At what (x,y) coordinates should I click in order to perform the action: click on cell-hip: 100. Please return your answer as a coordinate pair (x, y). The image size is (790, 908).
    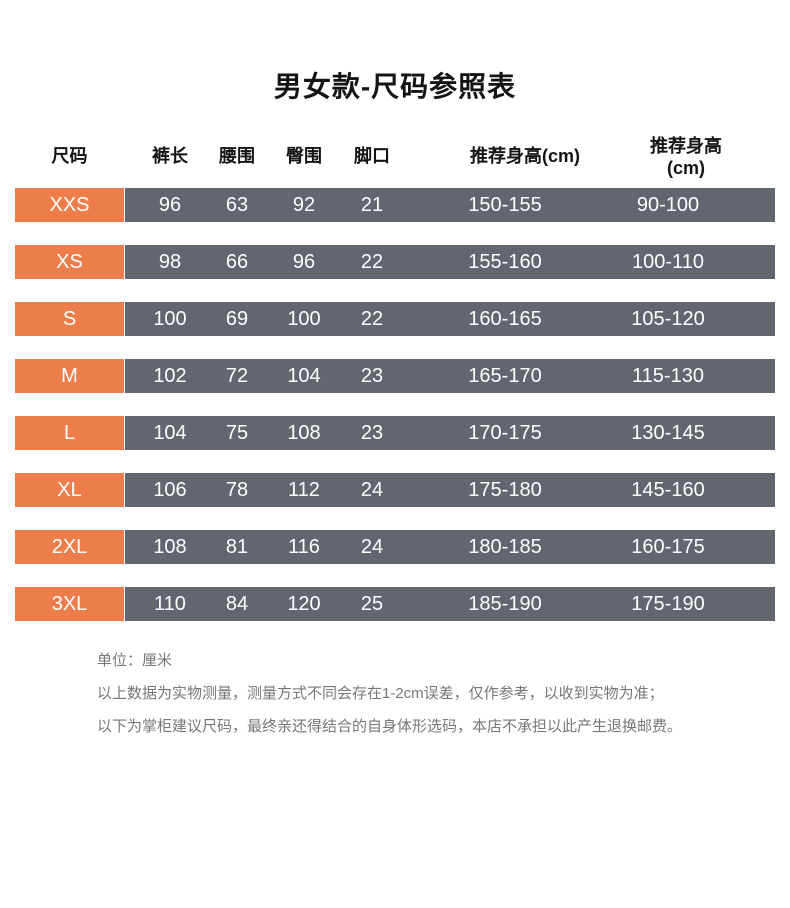
    Looking at the image, I should click on (304, 318).